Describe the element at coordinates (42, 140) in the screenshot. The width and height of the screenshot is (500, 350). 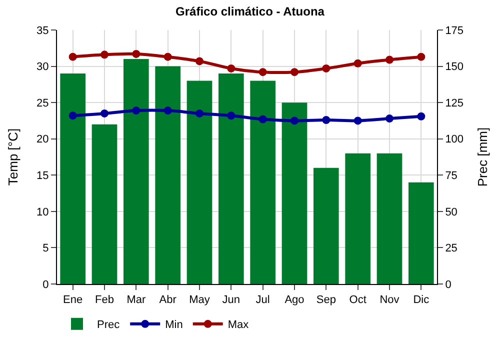
I see `y-tick-label: 20` at that location.